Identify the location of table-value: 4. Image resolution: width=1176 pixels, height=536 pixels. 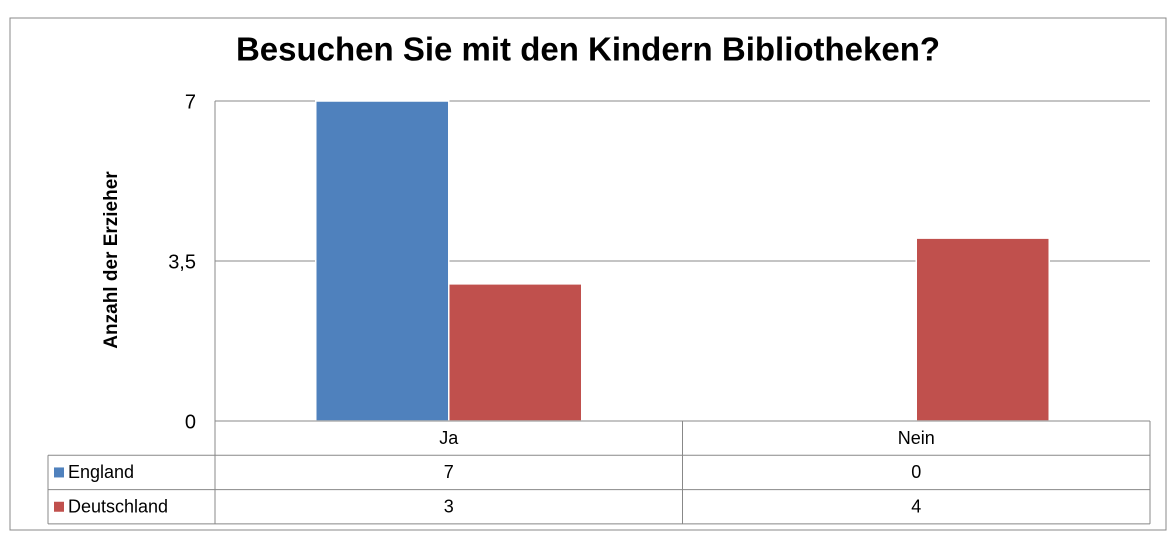
(916, 507).